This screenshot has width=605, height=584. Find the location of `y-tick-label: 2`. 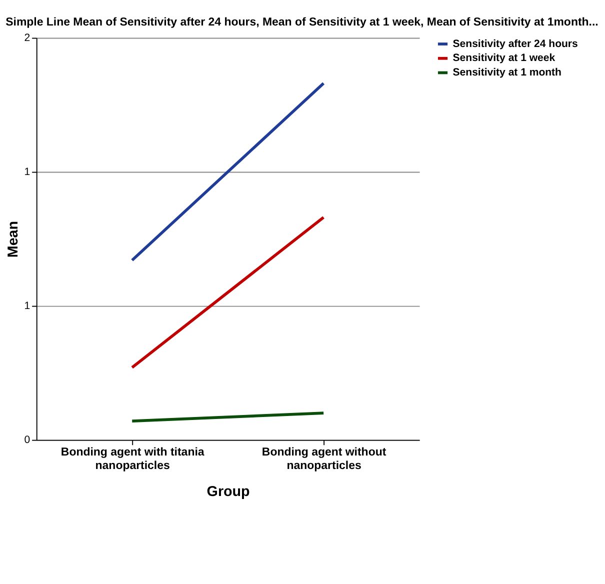

y-tick-label: 2 is located at coordinates (27, 38).